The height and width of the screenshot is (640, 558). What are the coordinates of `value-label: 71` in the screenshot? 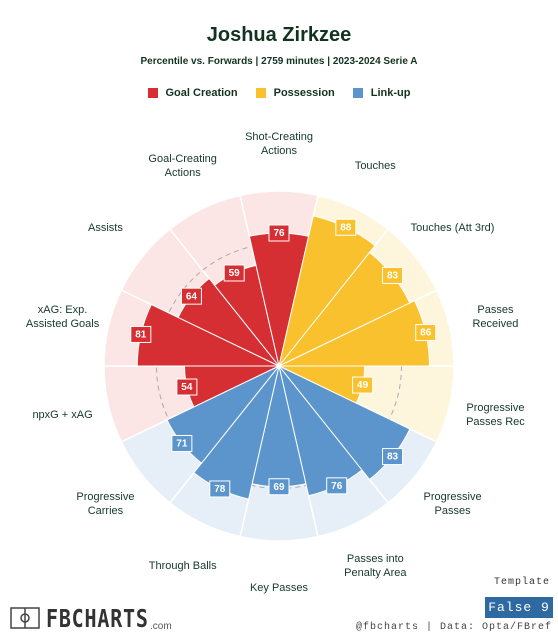 It's located at (182, 444).